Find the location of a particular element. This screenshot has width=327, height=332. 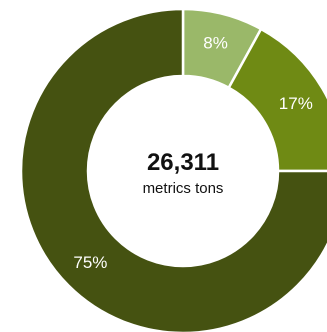

center-total-value: 26,311 is located at coordinates (183, 162).